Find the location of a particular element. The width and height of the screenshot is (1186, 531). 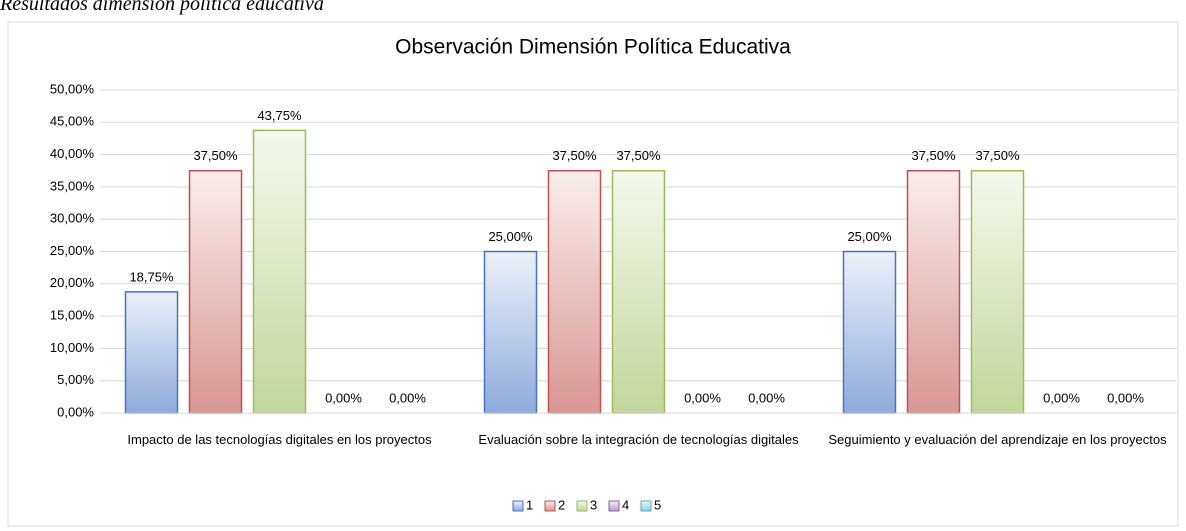

legend-label: 3 is located at coordinates (593, 504).